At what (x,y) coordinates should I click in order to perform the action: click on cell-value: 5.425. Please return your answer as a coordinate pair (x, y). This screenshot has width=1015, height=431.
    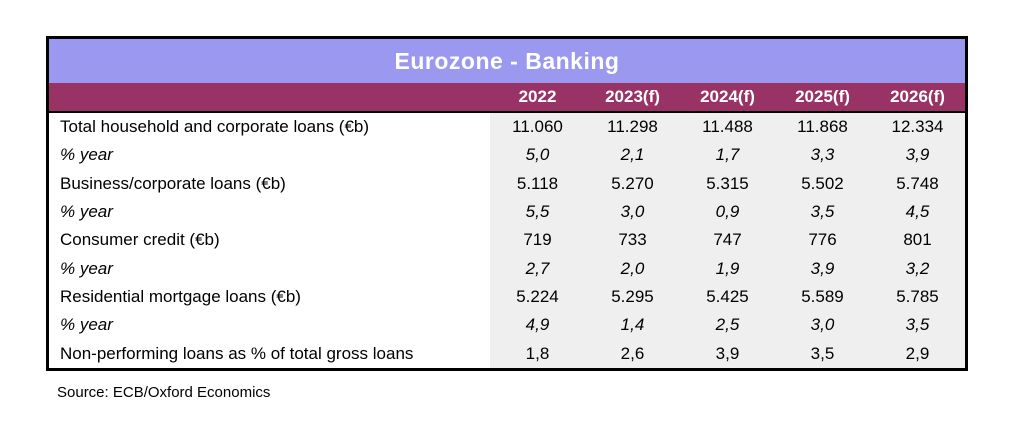
    Looking at the image, I should click on (727, 297).